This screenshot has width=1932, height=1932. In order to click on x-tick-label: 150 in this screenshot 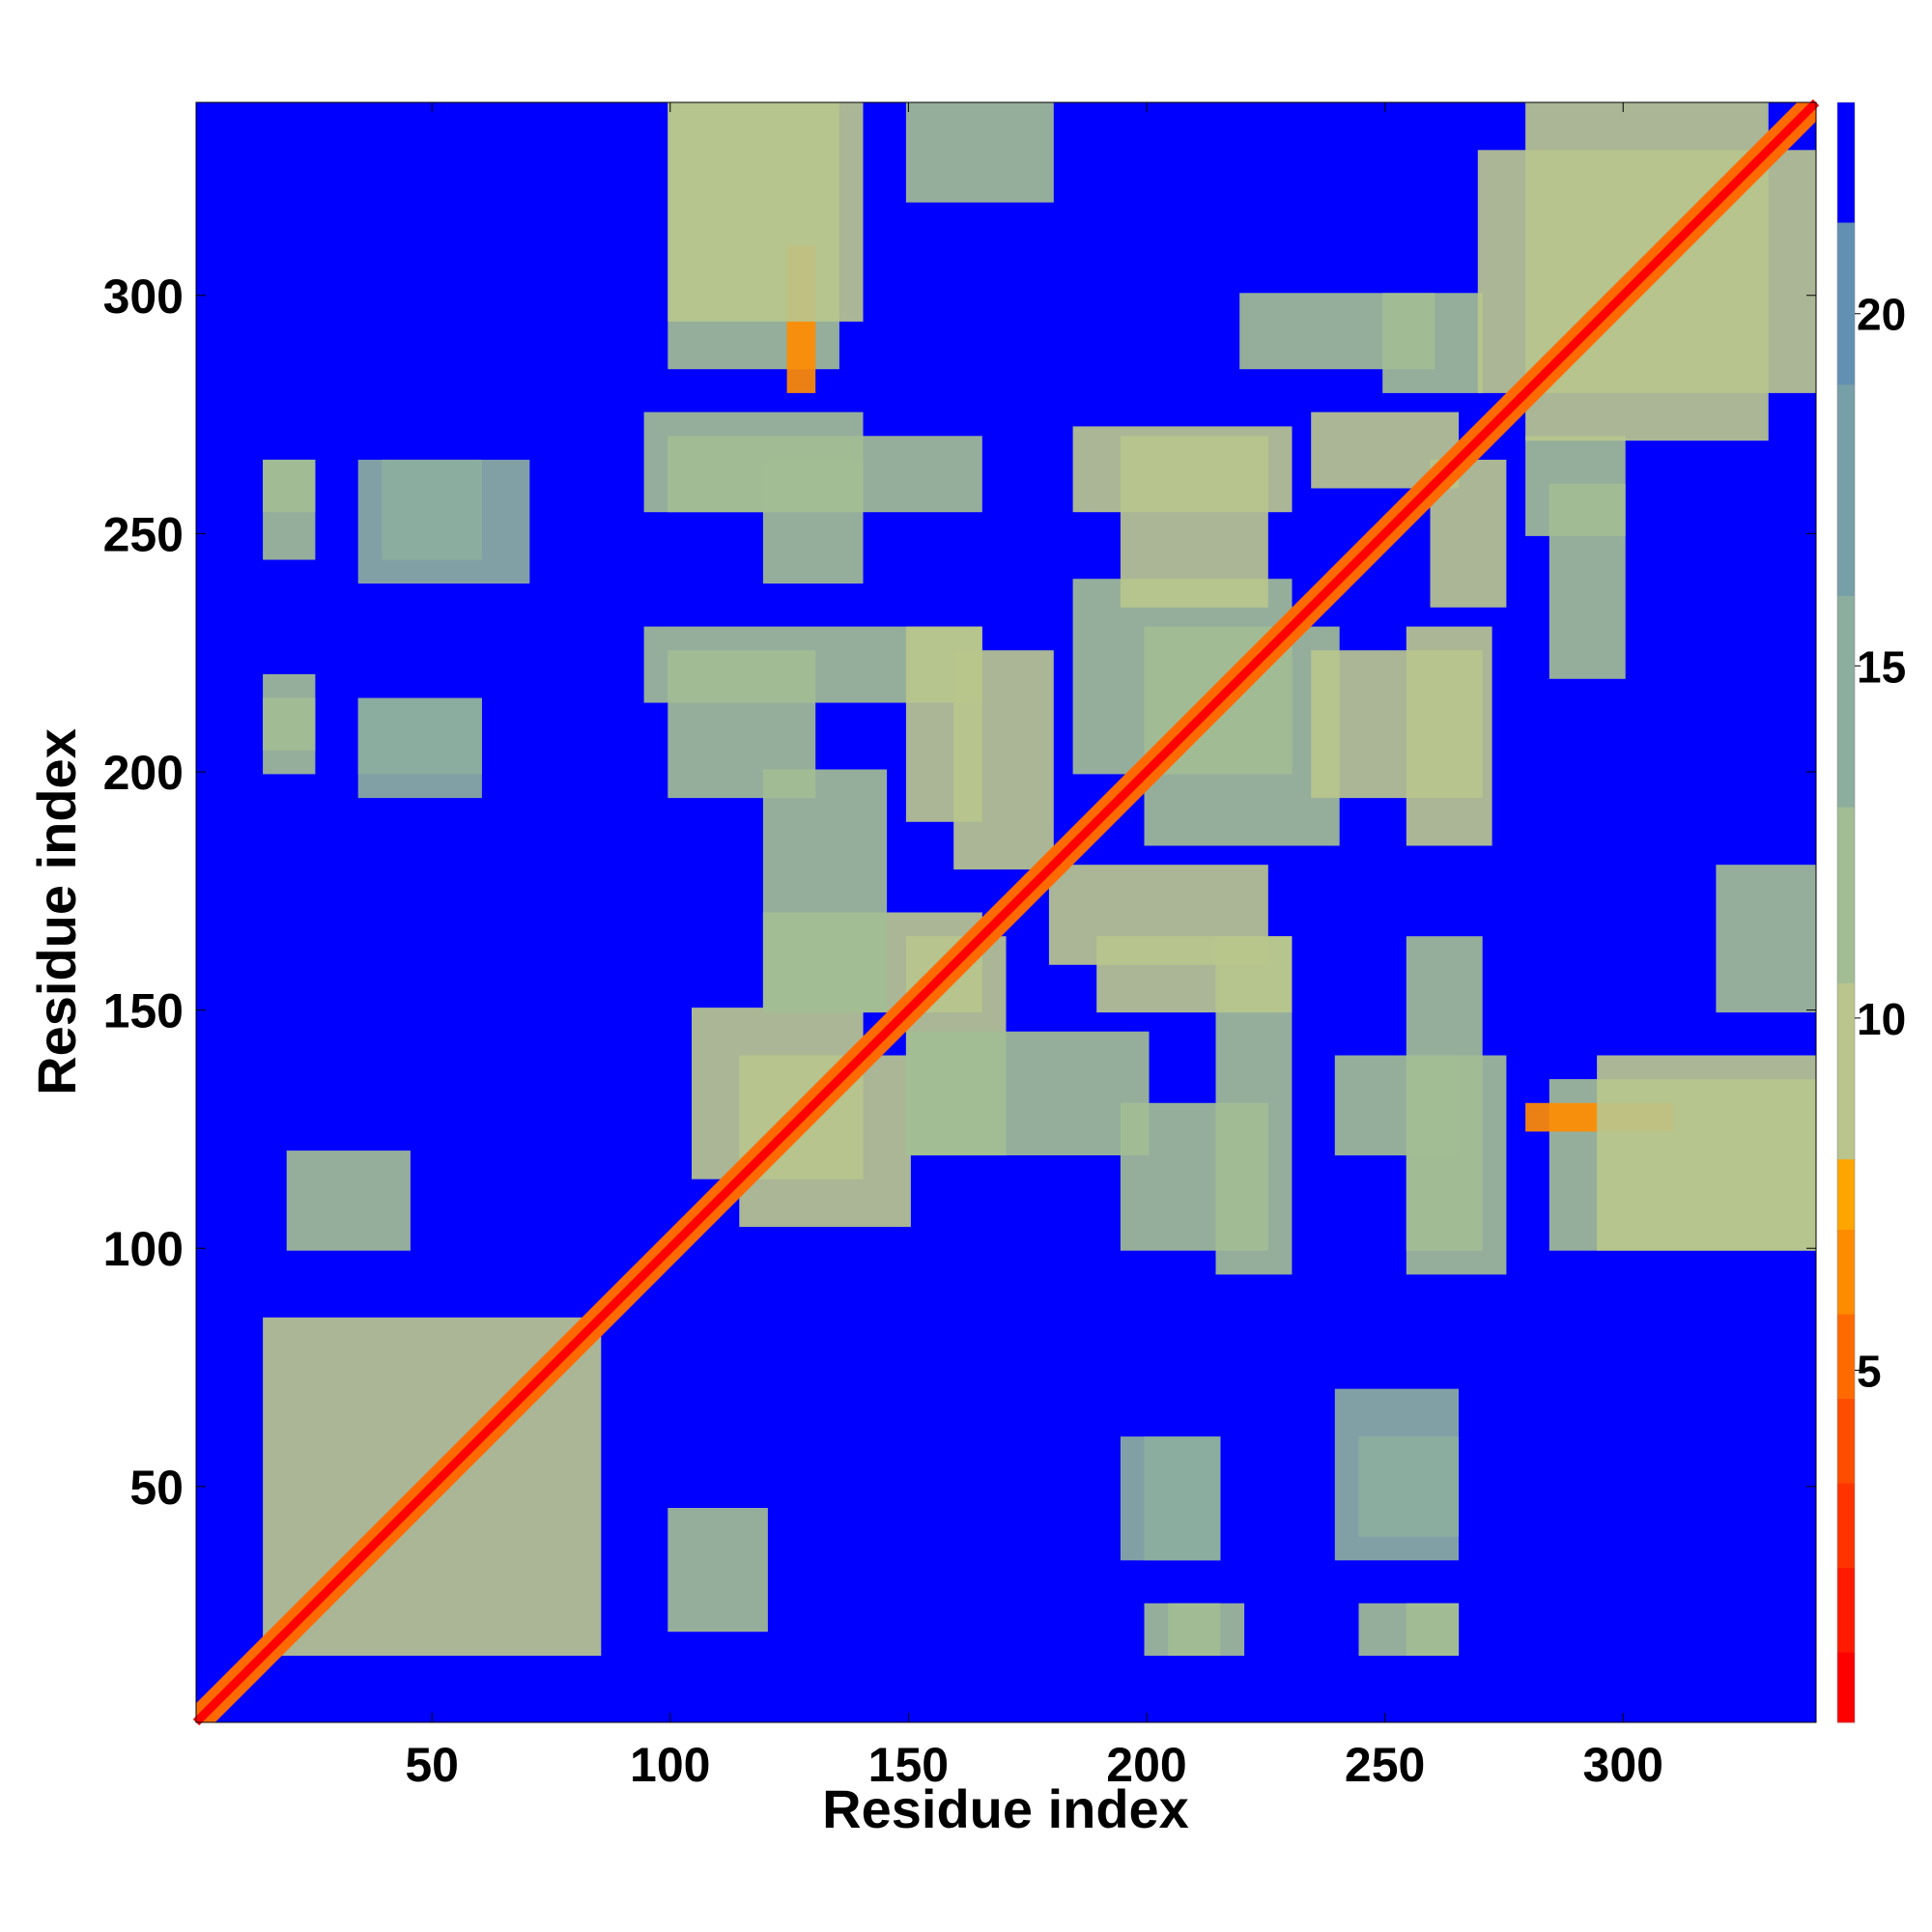, I will do `click(908, 1765)`.